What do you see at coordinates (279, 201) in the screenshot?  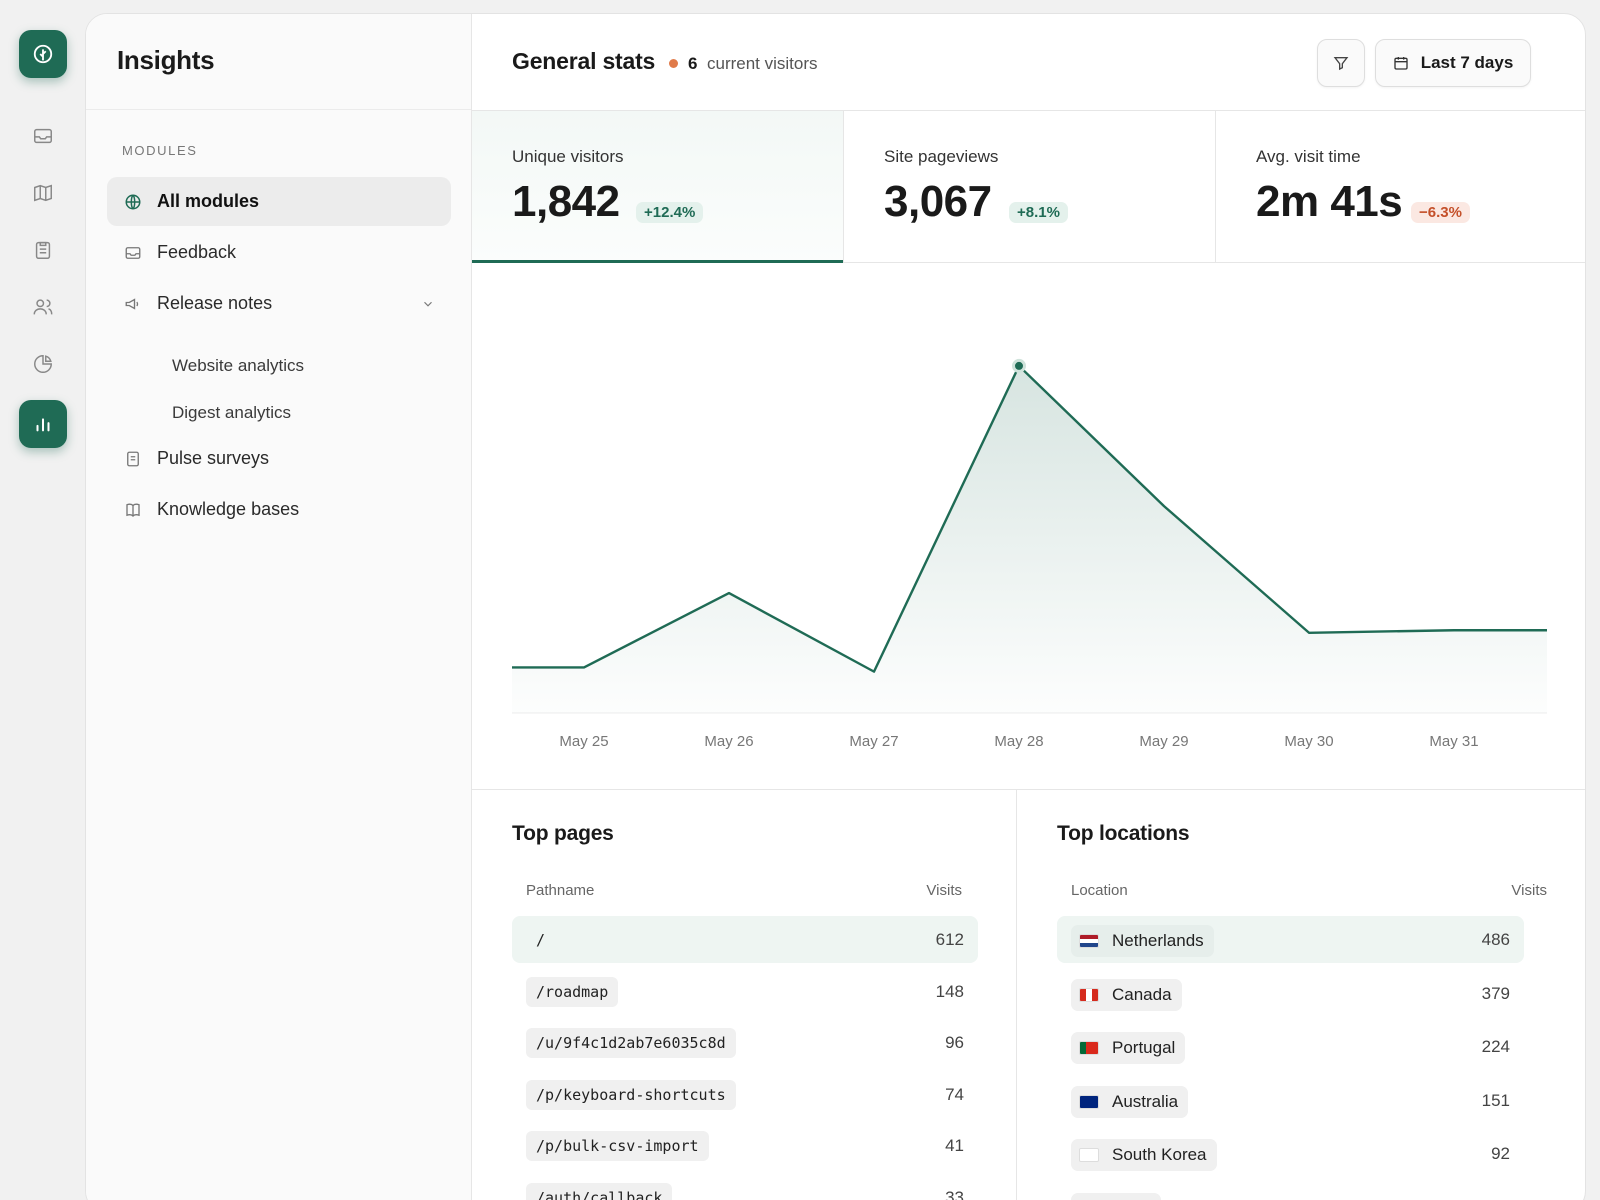 I see `sidebar-item-all-modules: All modules` at bounding box center [279, 201].